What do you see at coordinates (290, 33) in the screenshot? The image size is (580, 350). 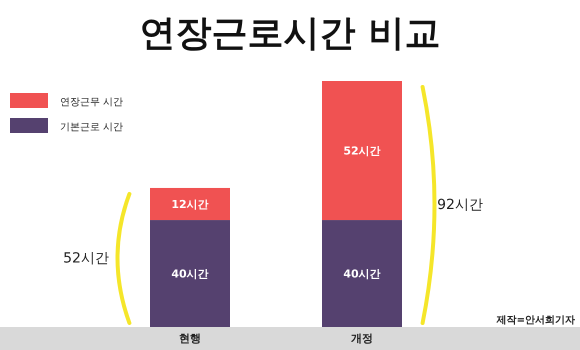 I see `chart-title: 연장근로시간 비교` at bounding box center [290, 33].